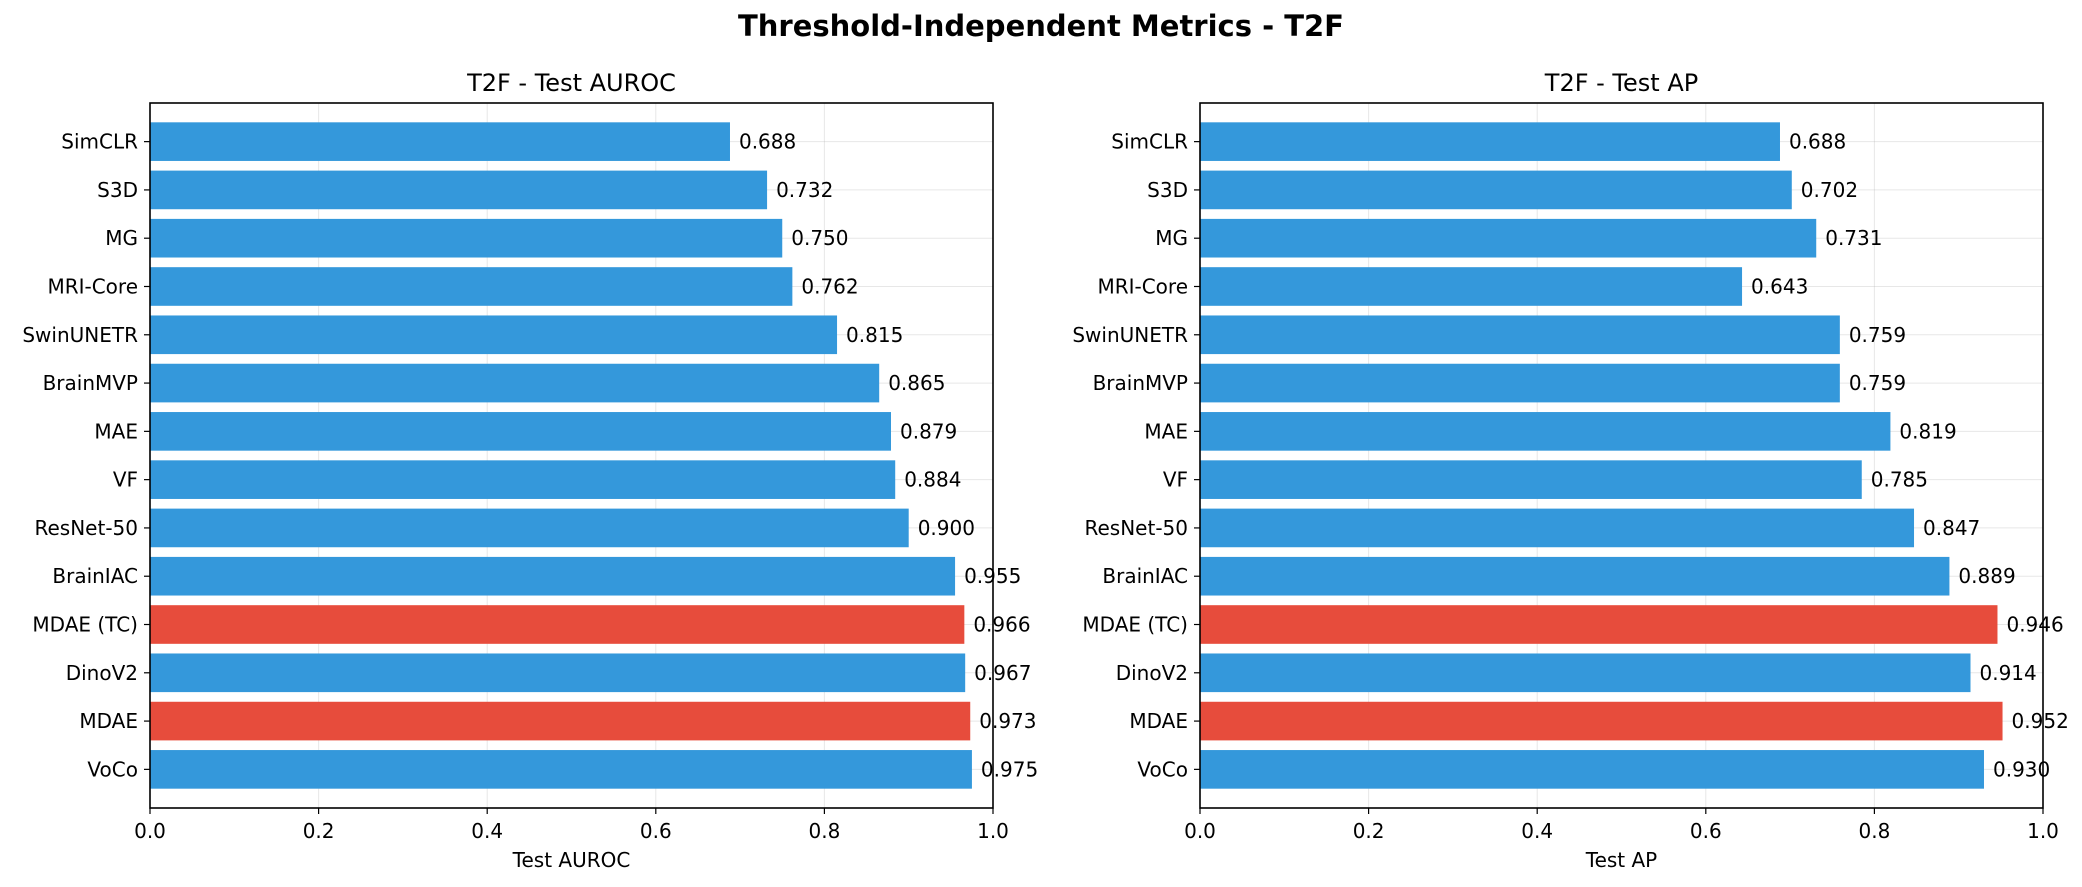 The width and height of the screenshot is (2082, 887). What do you see at coordinates (515, 383) in the screenshot?
I see `bar-brainmvp` at bounding box center [515, 383].